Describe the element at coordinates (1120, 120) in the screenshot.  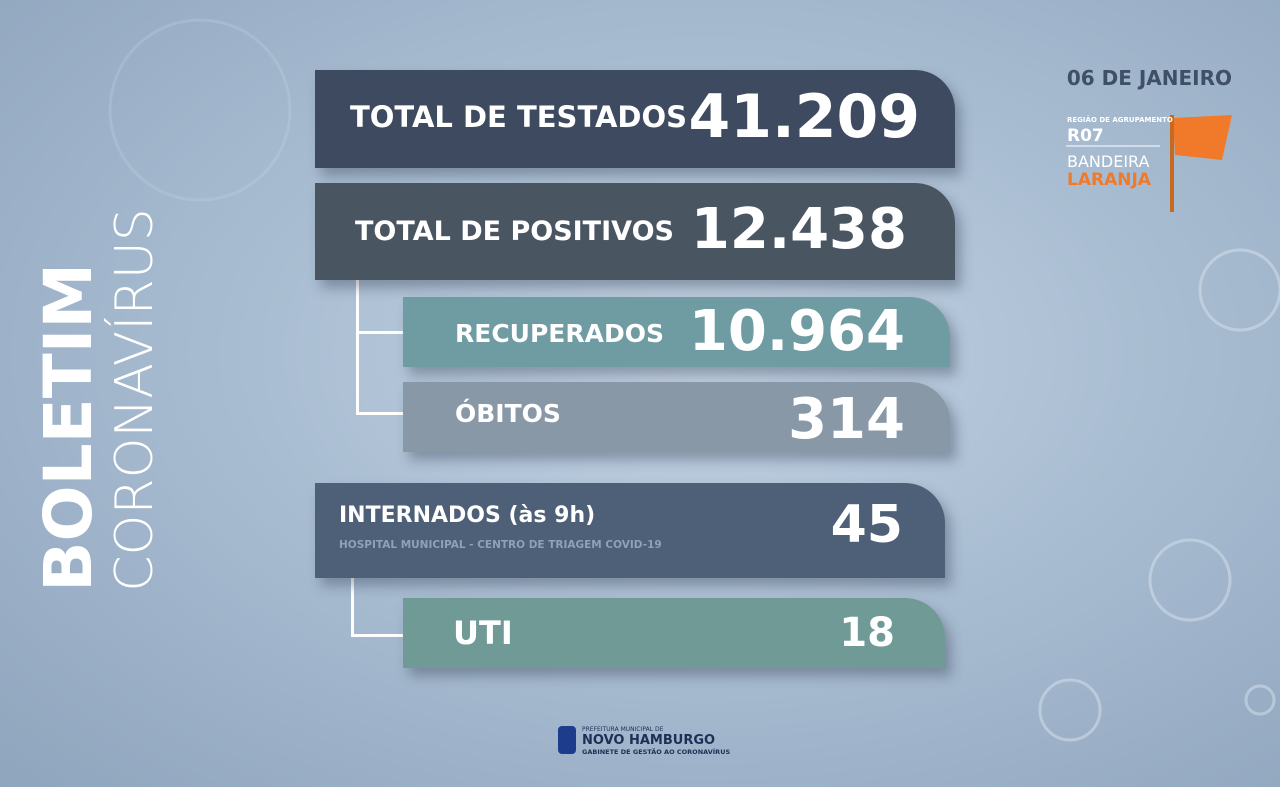
I see `region-label: REGIÃO DE AGRUPAMENTO` at that location.